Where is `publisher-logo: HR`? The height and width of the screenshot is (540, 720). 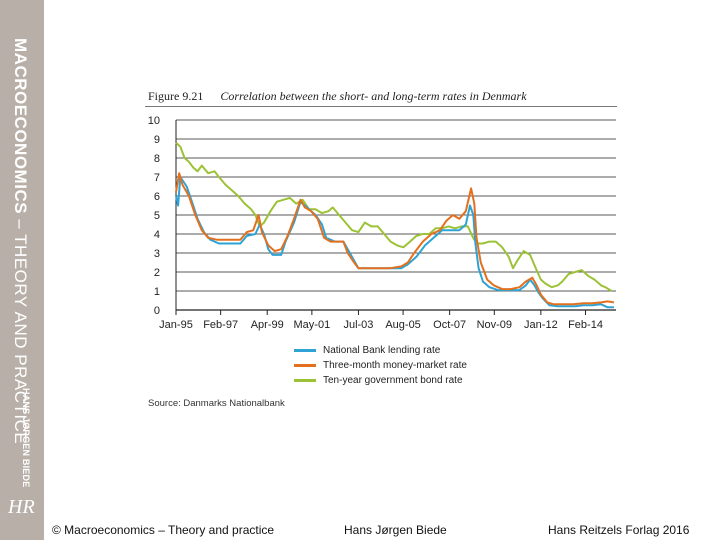
publisher-logo: HR is located at coordinates (21, 507).